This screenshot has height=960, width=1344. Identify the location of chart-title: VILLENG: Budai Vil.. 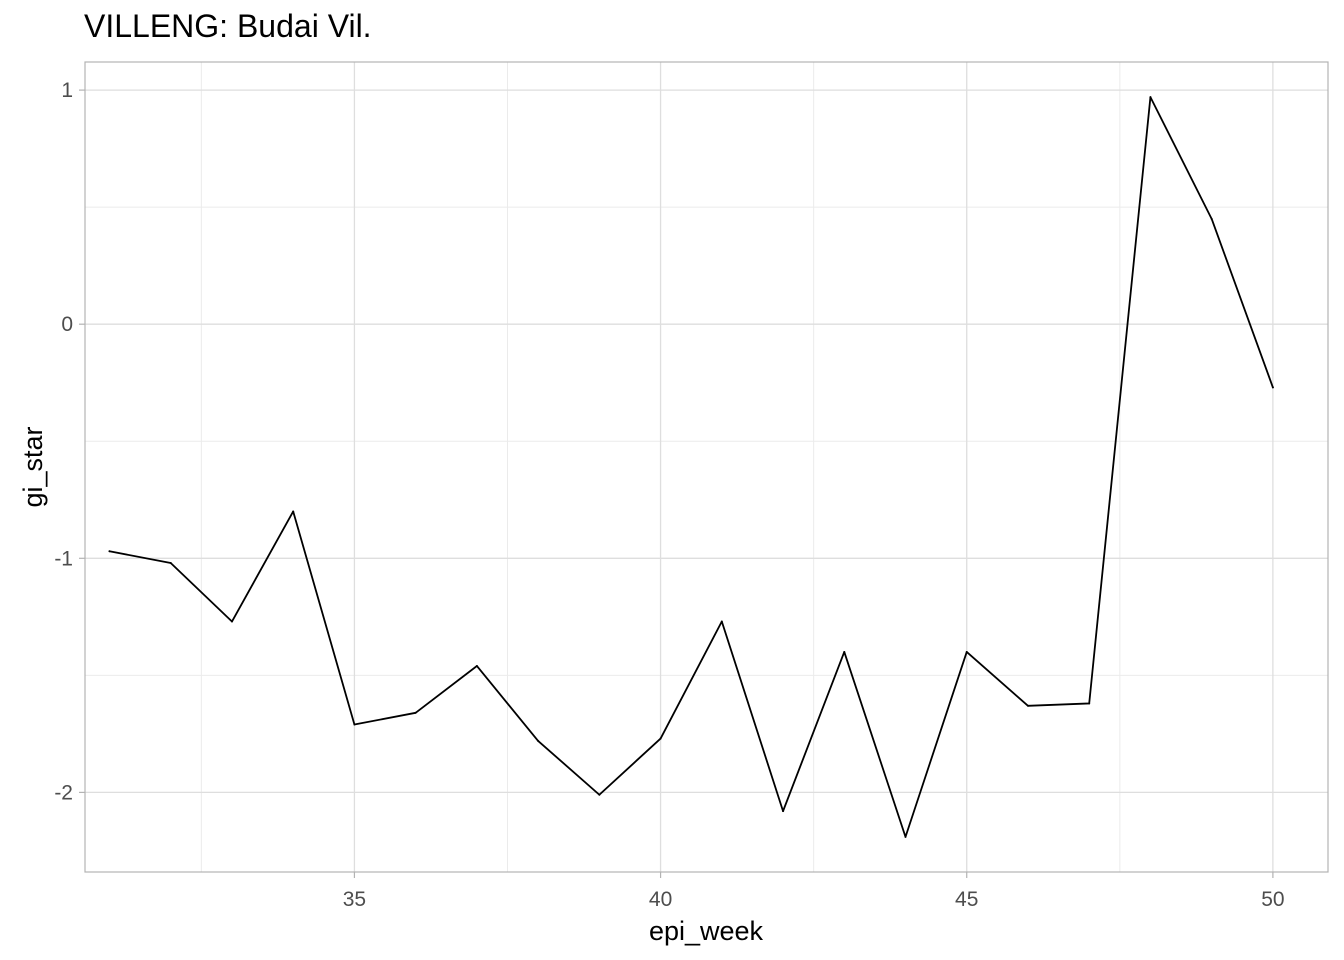
(228, 26).